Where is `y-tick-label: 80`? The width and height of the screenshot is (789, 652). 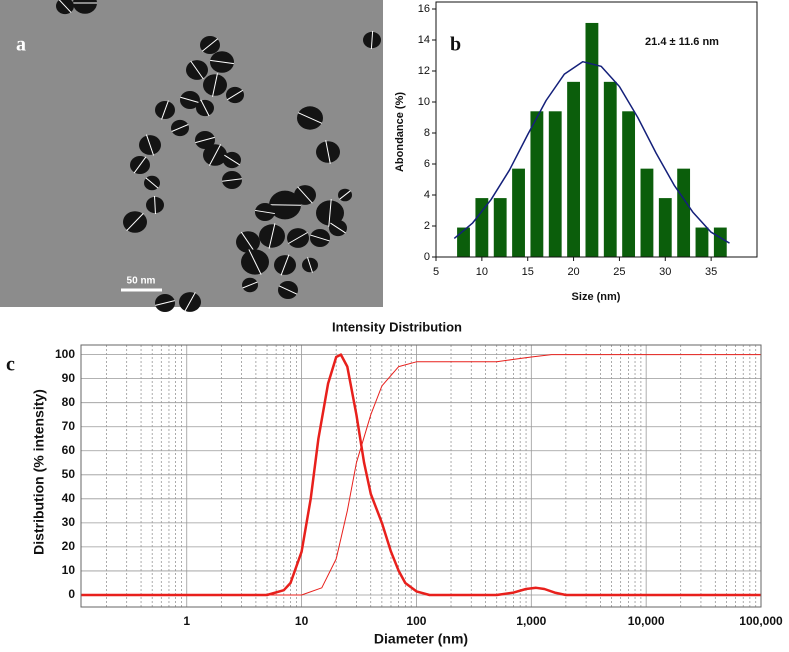 y-tick-label: 80 is located at coordinates (69, 402).